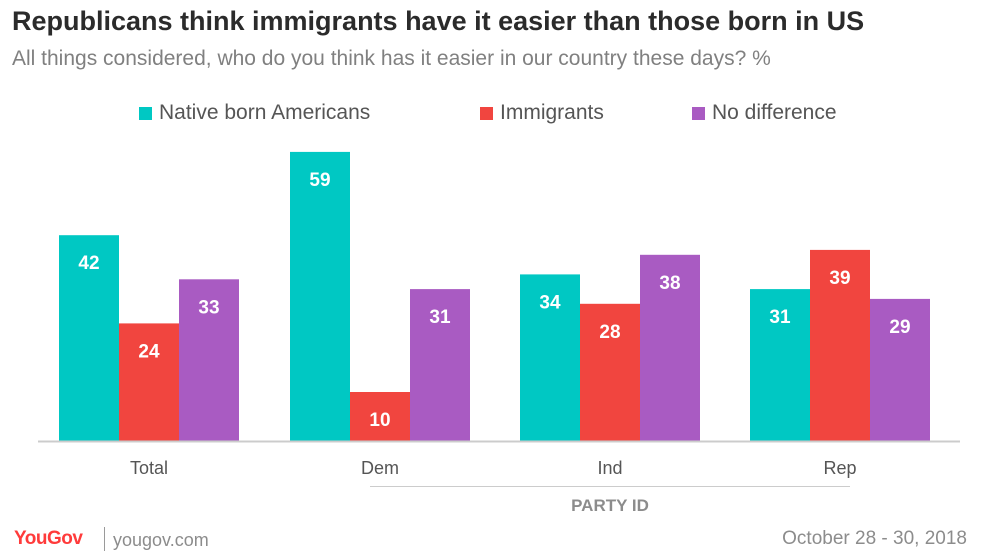  I want to click on bar-value-label: 34, so click(550, 302).